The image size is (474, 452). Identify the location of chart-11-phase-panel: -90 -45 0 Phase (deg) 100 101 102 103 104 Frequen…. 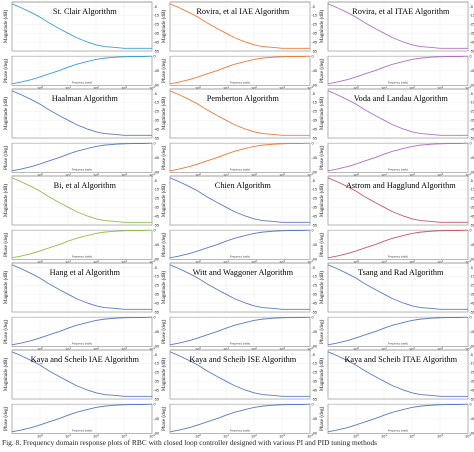
(396, 333).